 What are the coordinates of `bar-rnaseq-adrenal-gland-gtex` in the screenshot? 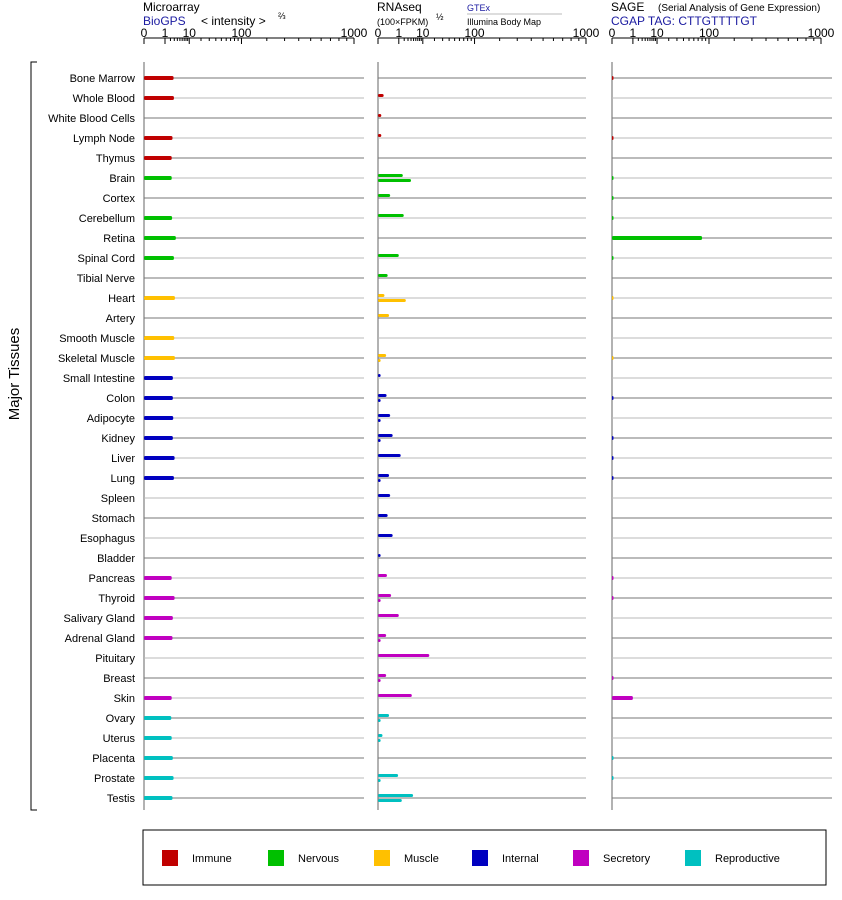 It's located at (382, 635).